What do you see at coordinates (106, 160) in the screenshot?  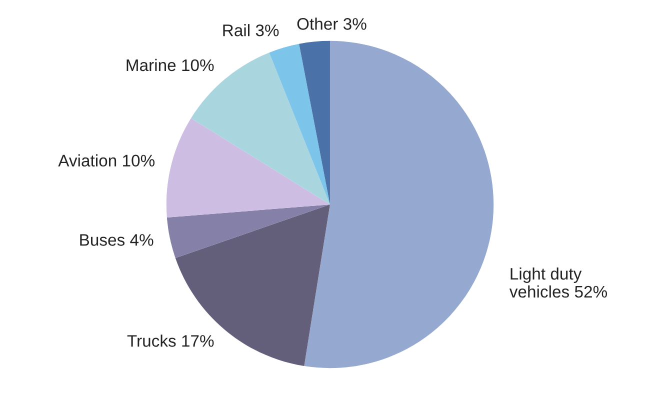 I see `slice-label: Aviation 10%` at bounding box center [106, 160].